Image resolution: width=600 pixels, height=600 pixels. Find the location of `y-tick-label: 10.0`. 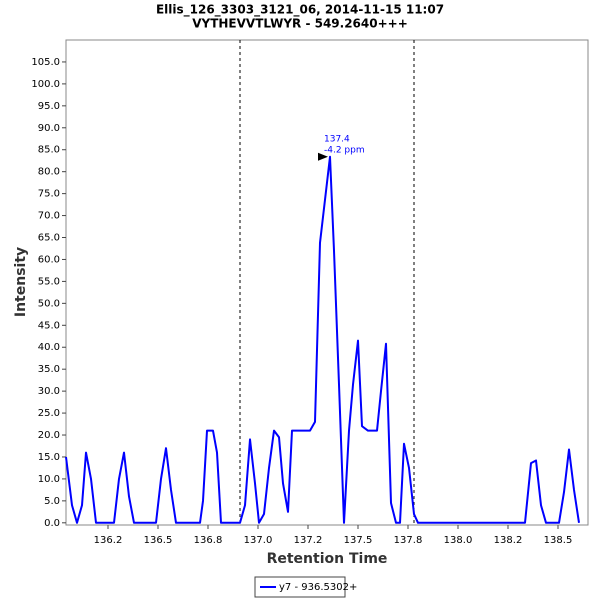

y-tick-label: 10.0 is located at coordinates (49, 479).